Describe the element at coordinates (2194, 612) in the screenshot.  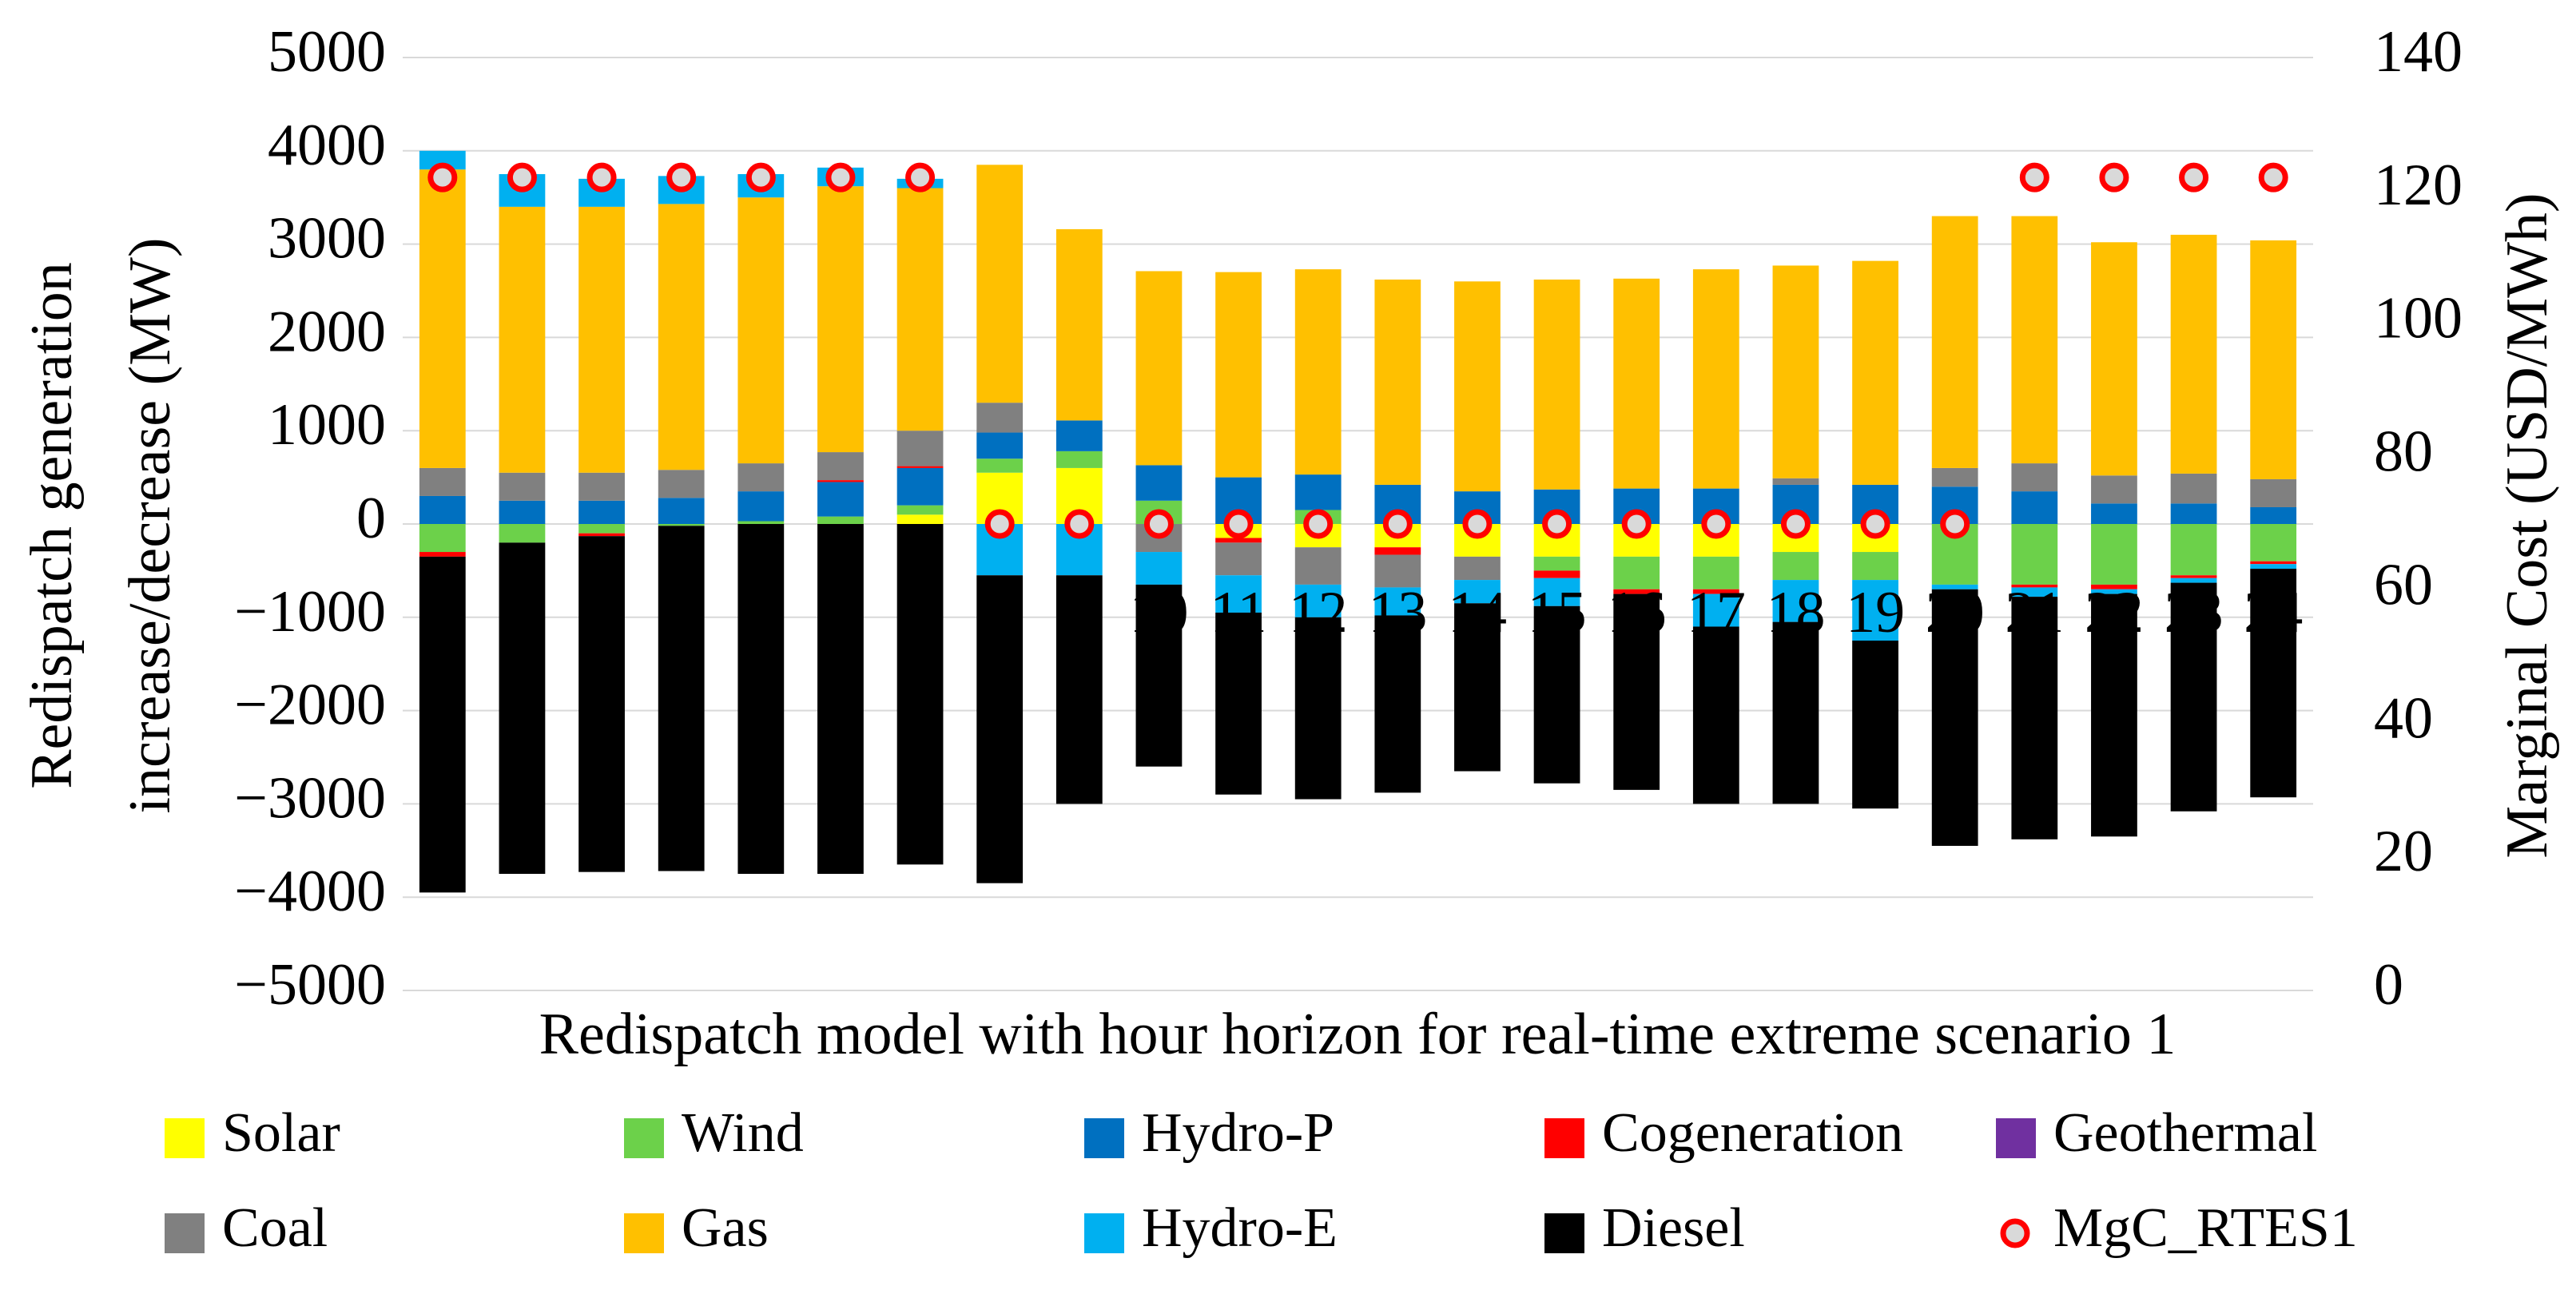
I see `x-tick-label: 23` at that location.